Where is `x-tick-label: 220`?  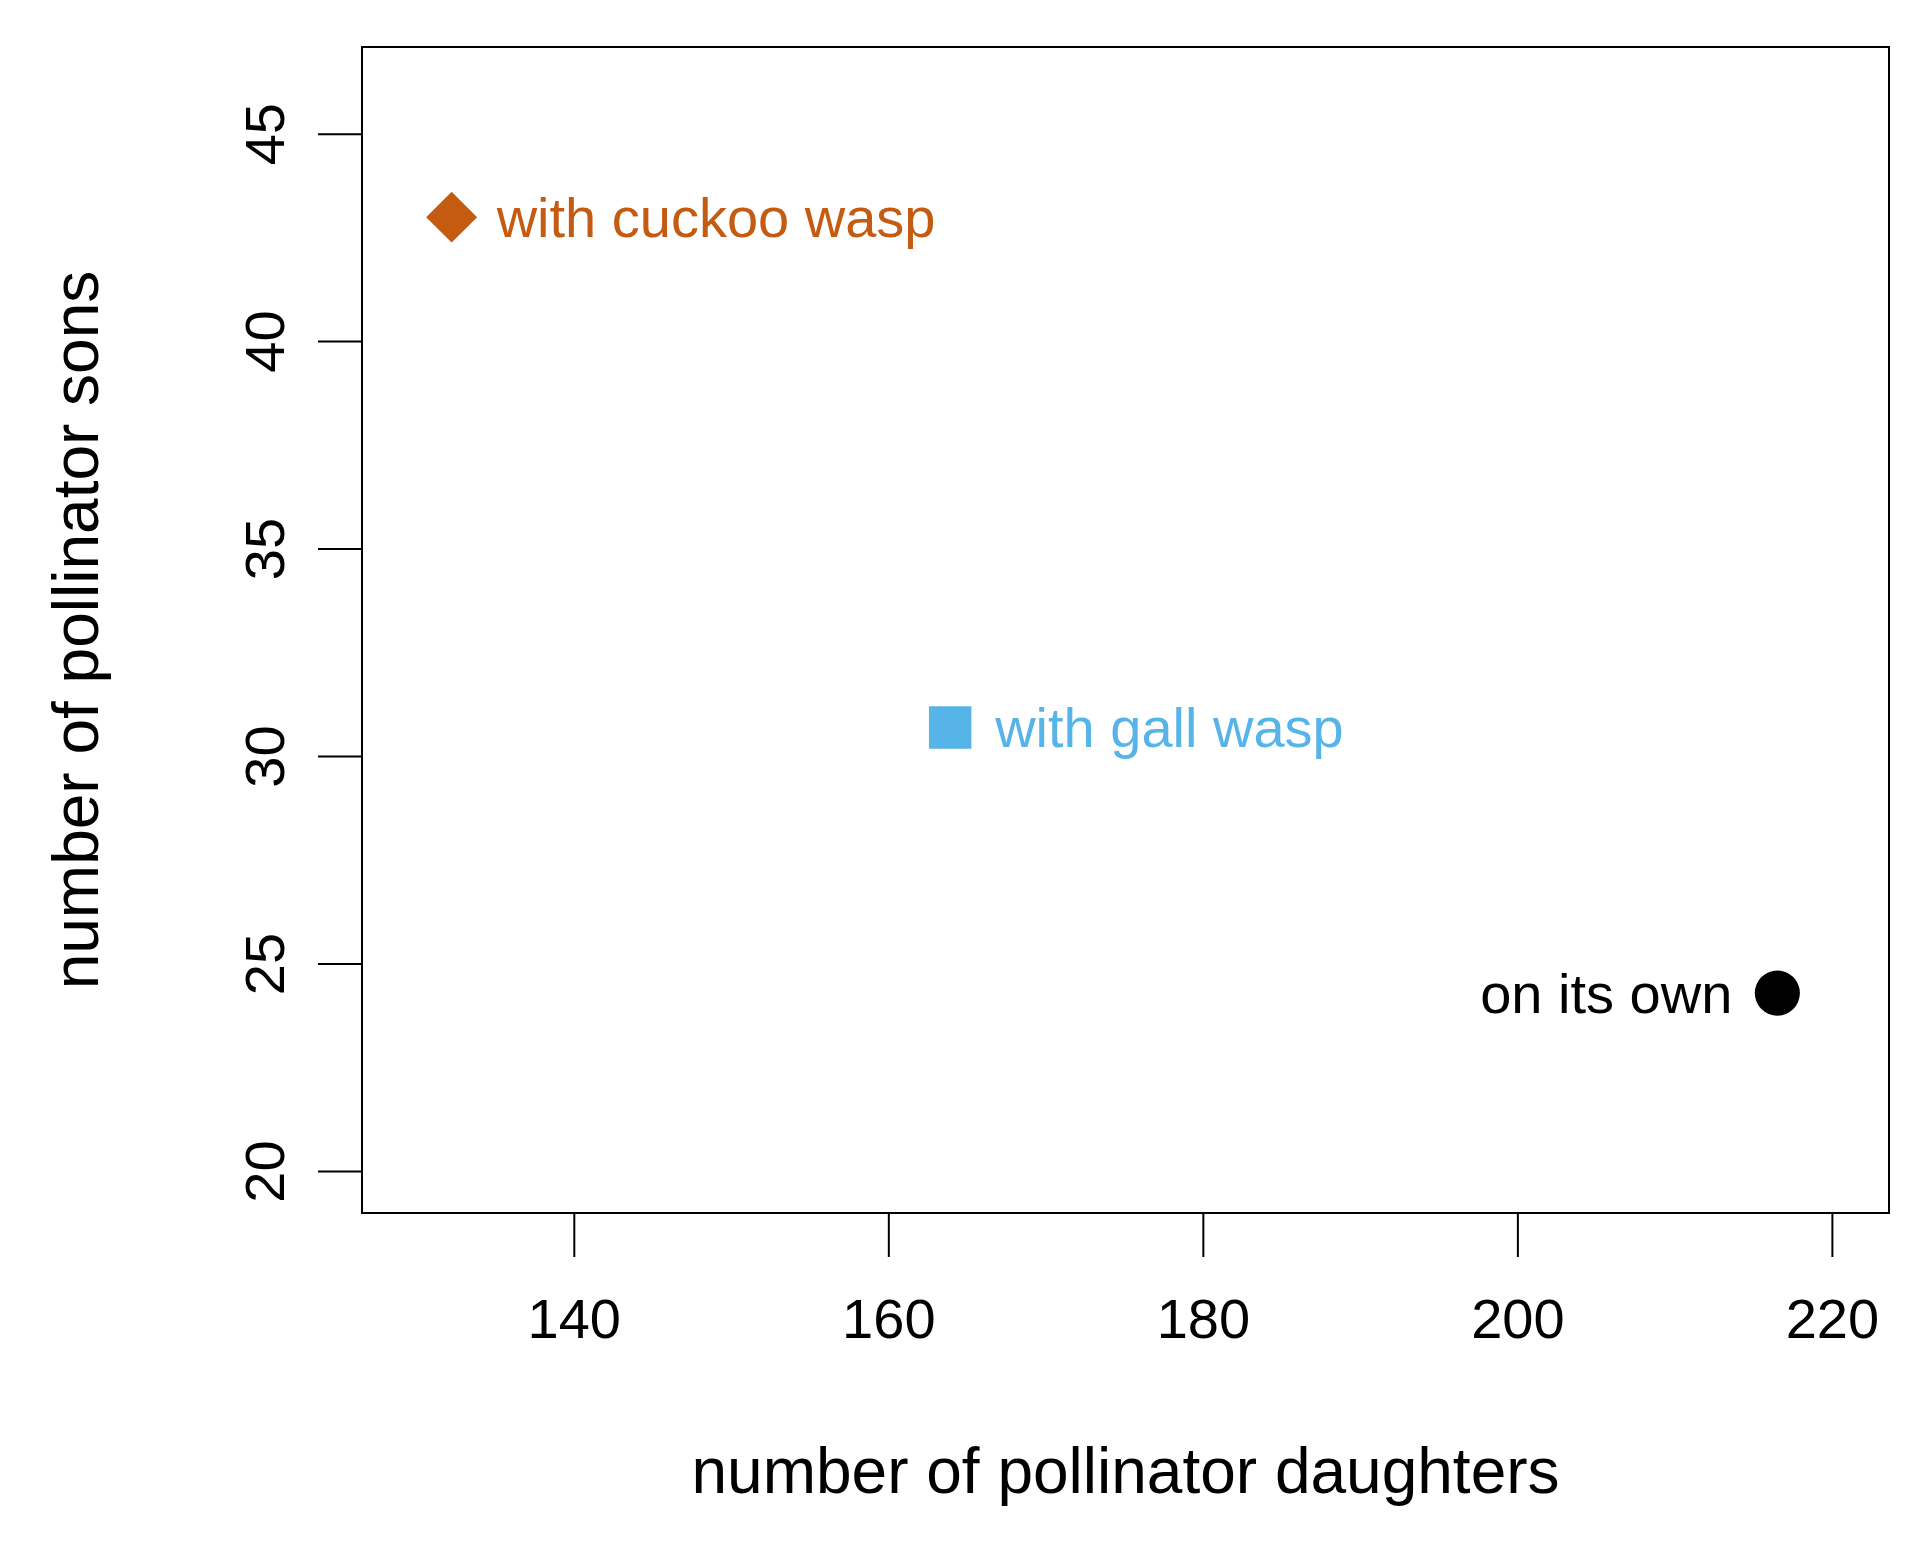 x-tick-label: 220 is located at coordinates (1832, 1318).